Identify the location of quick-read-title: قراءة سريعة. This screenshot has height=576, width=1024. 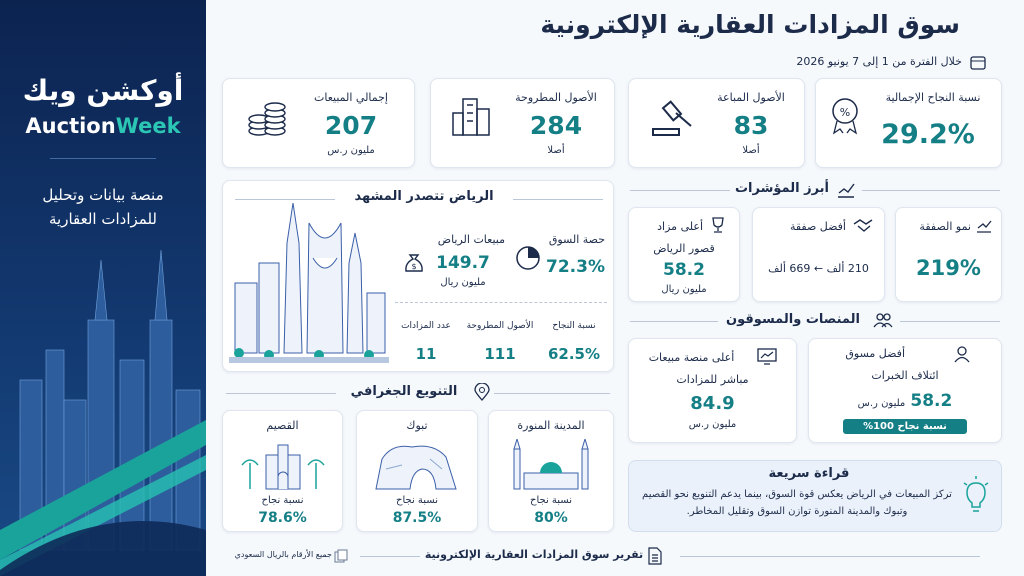
(809, 473).